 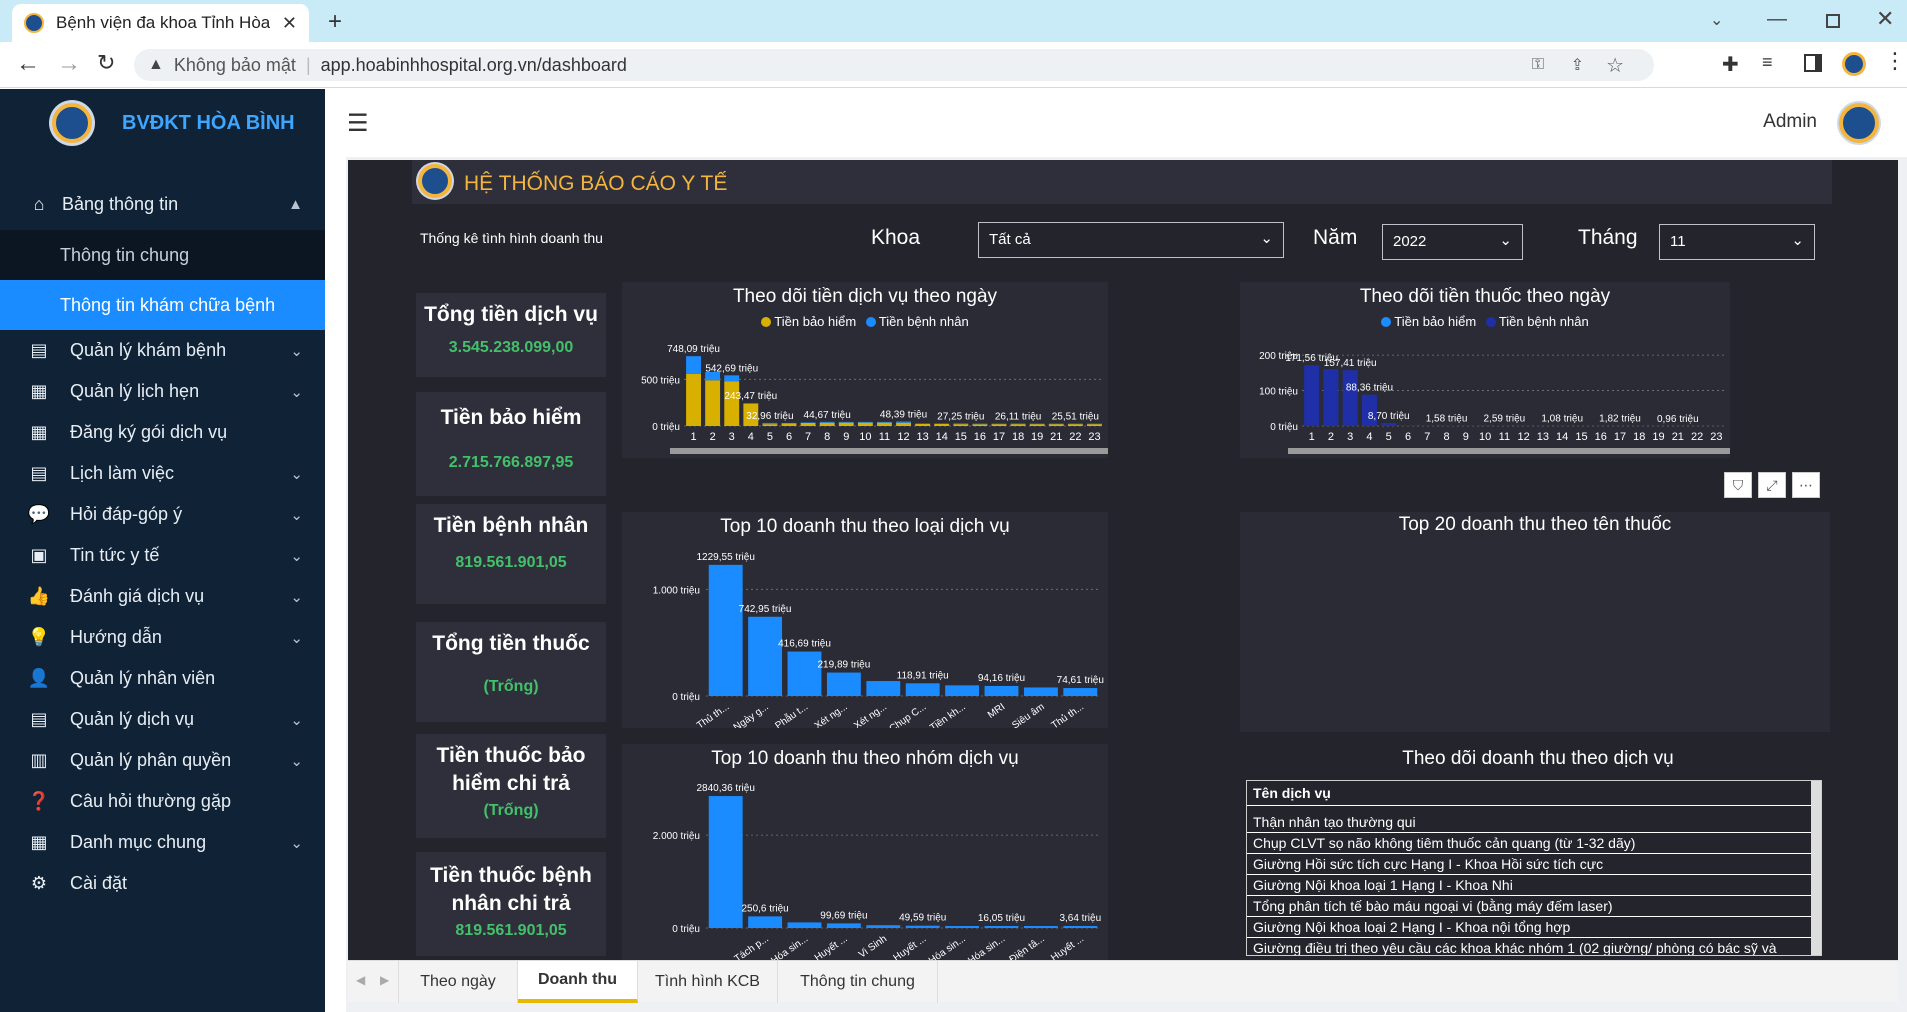 What do you see at coordinates (1116, 123) in the screenshot?
I see `top-header: ☰ Admin` at bounding box center [1116, 123].